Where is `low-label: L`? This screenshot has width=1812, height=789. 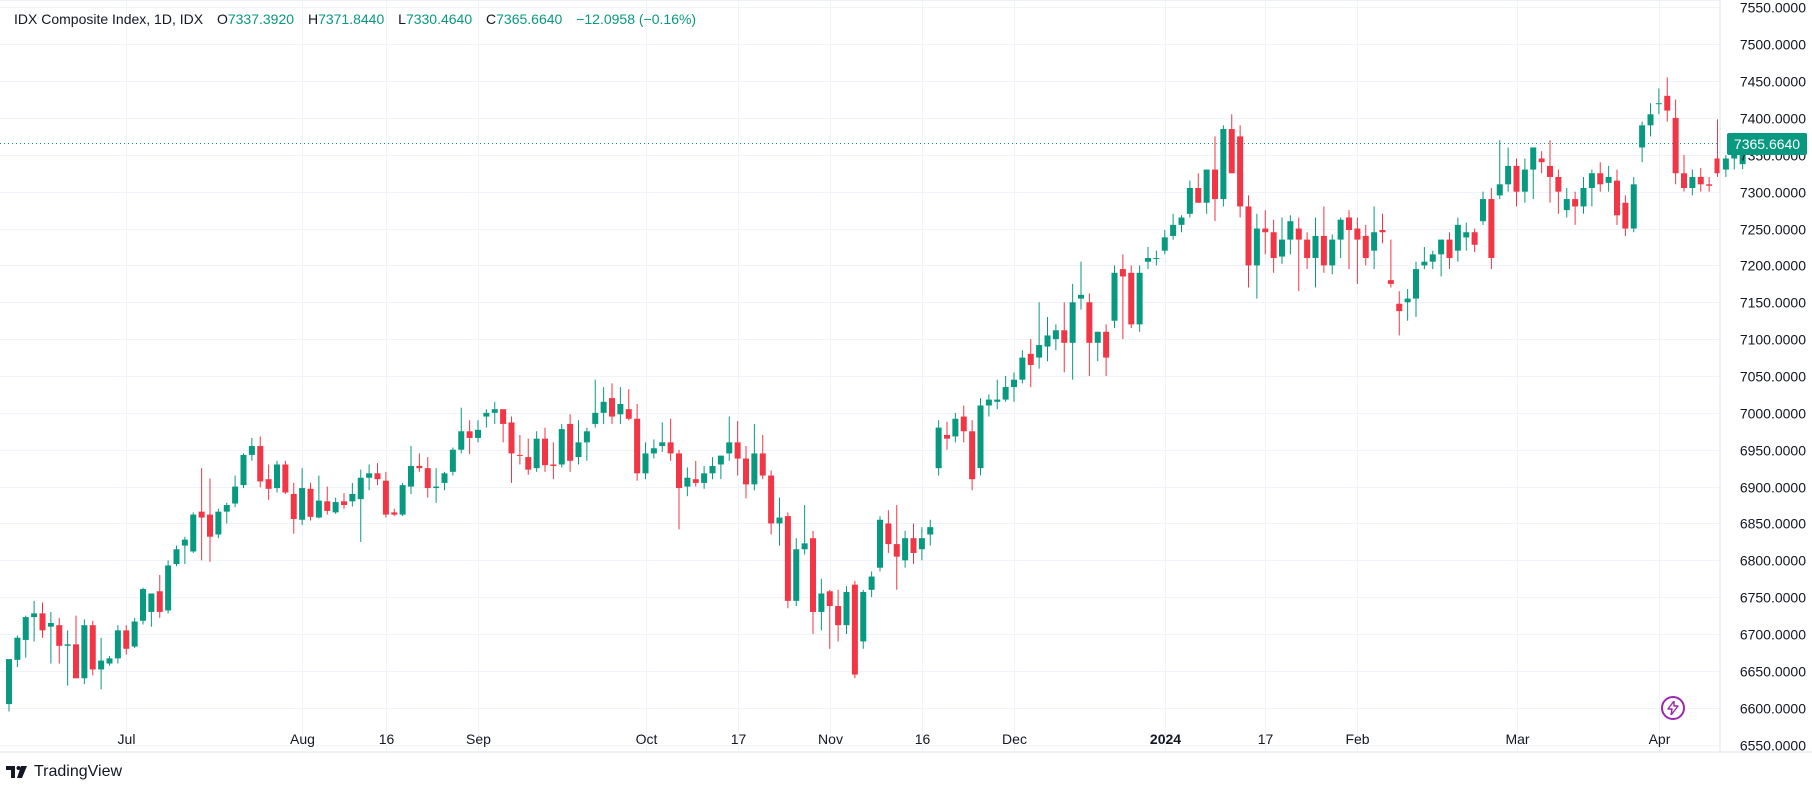
low-label: L is located at coordinates (402, 19).